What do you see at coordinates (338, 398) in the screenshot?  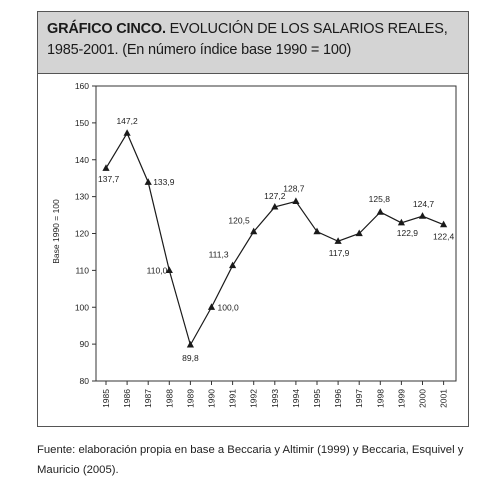 I see `x-tick-label: 1996` at bounding box center [338, 398].